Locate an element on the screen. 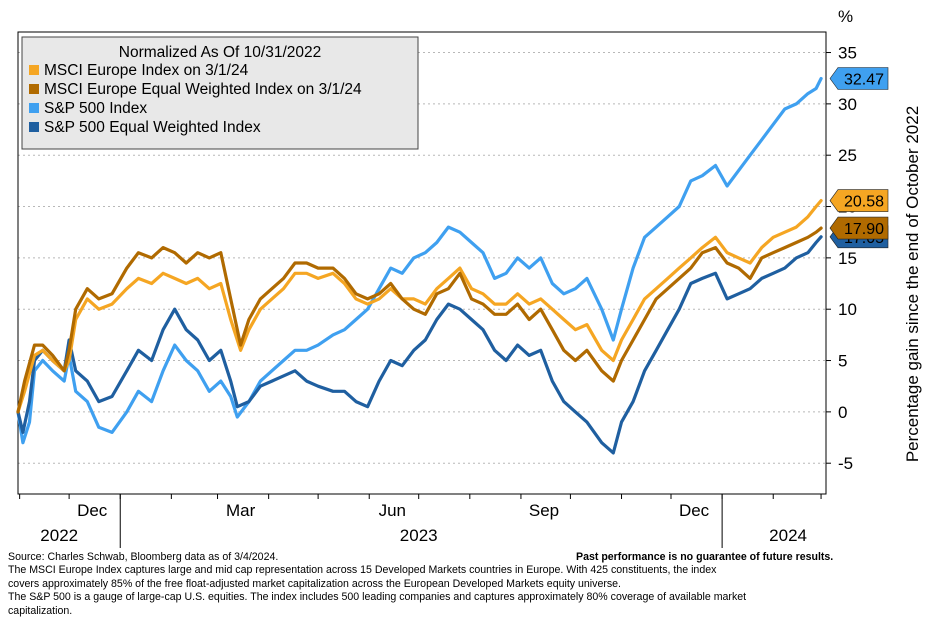 The height and width of the screenshot is (643, 945). y-tick-label: 35 is located at coordinates (847, 53).